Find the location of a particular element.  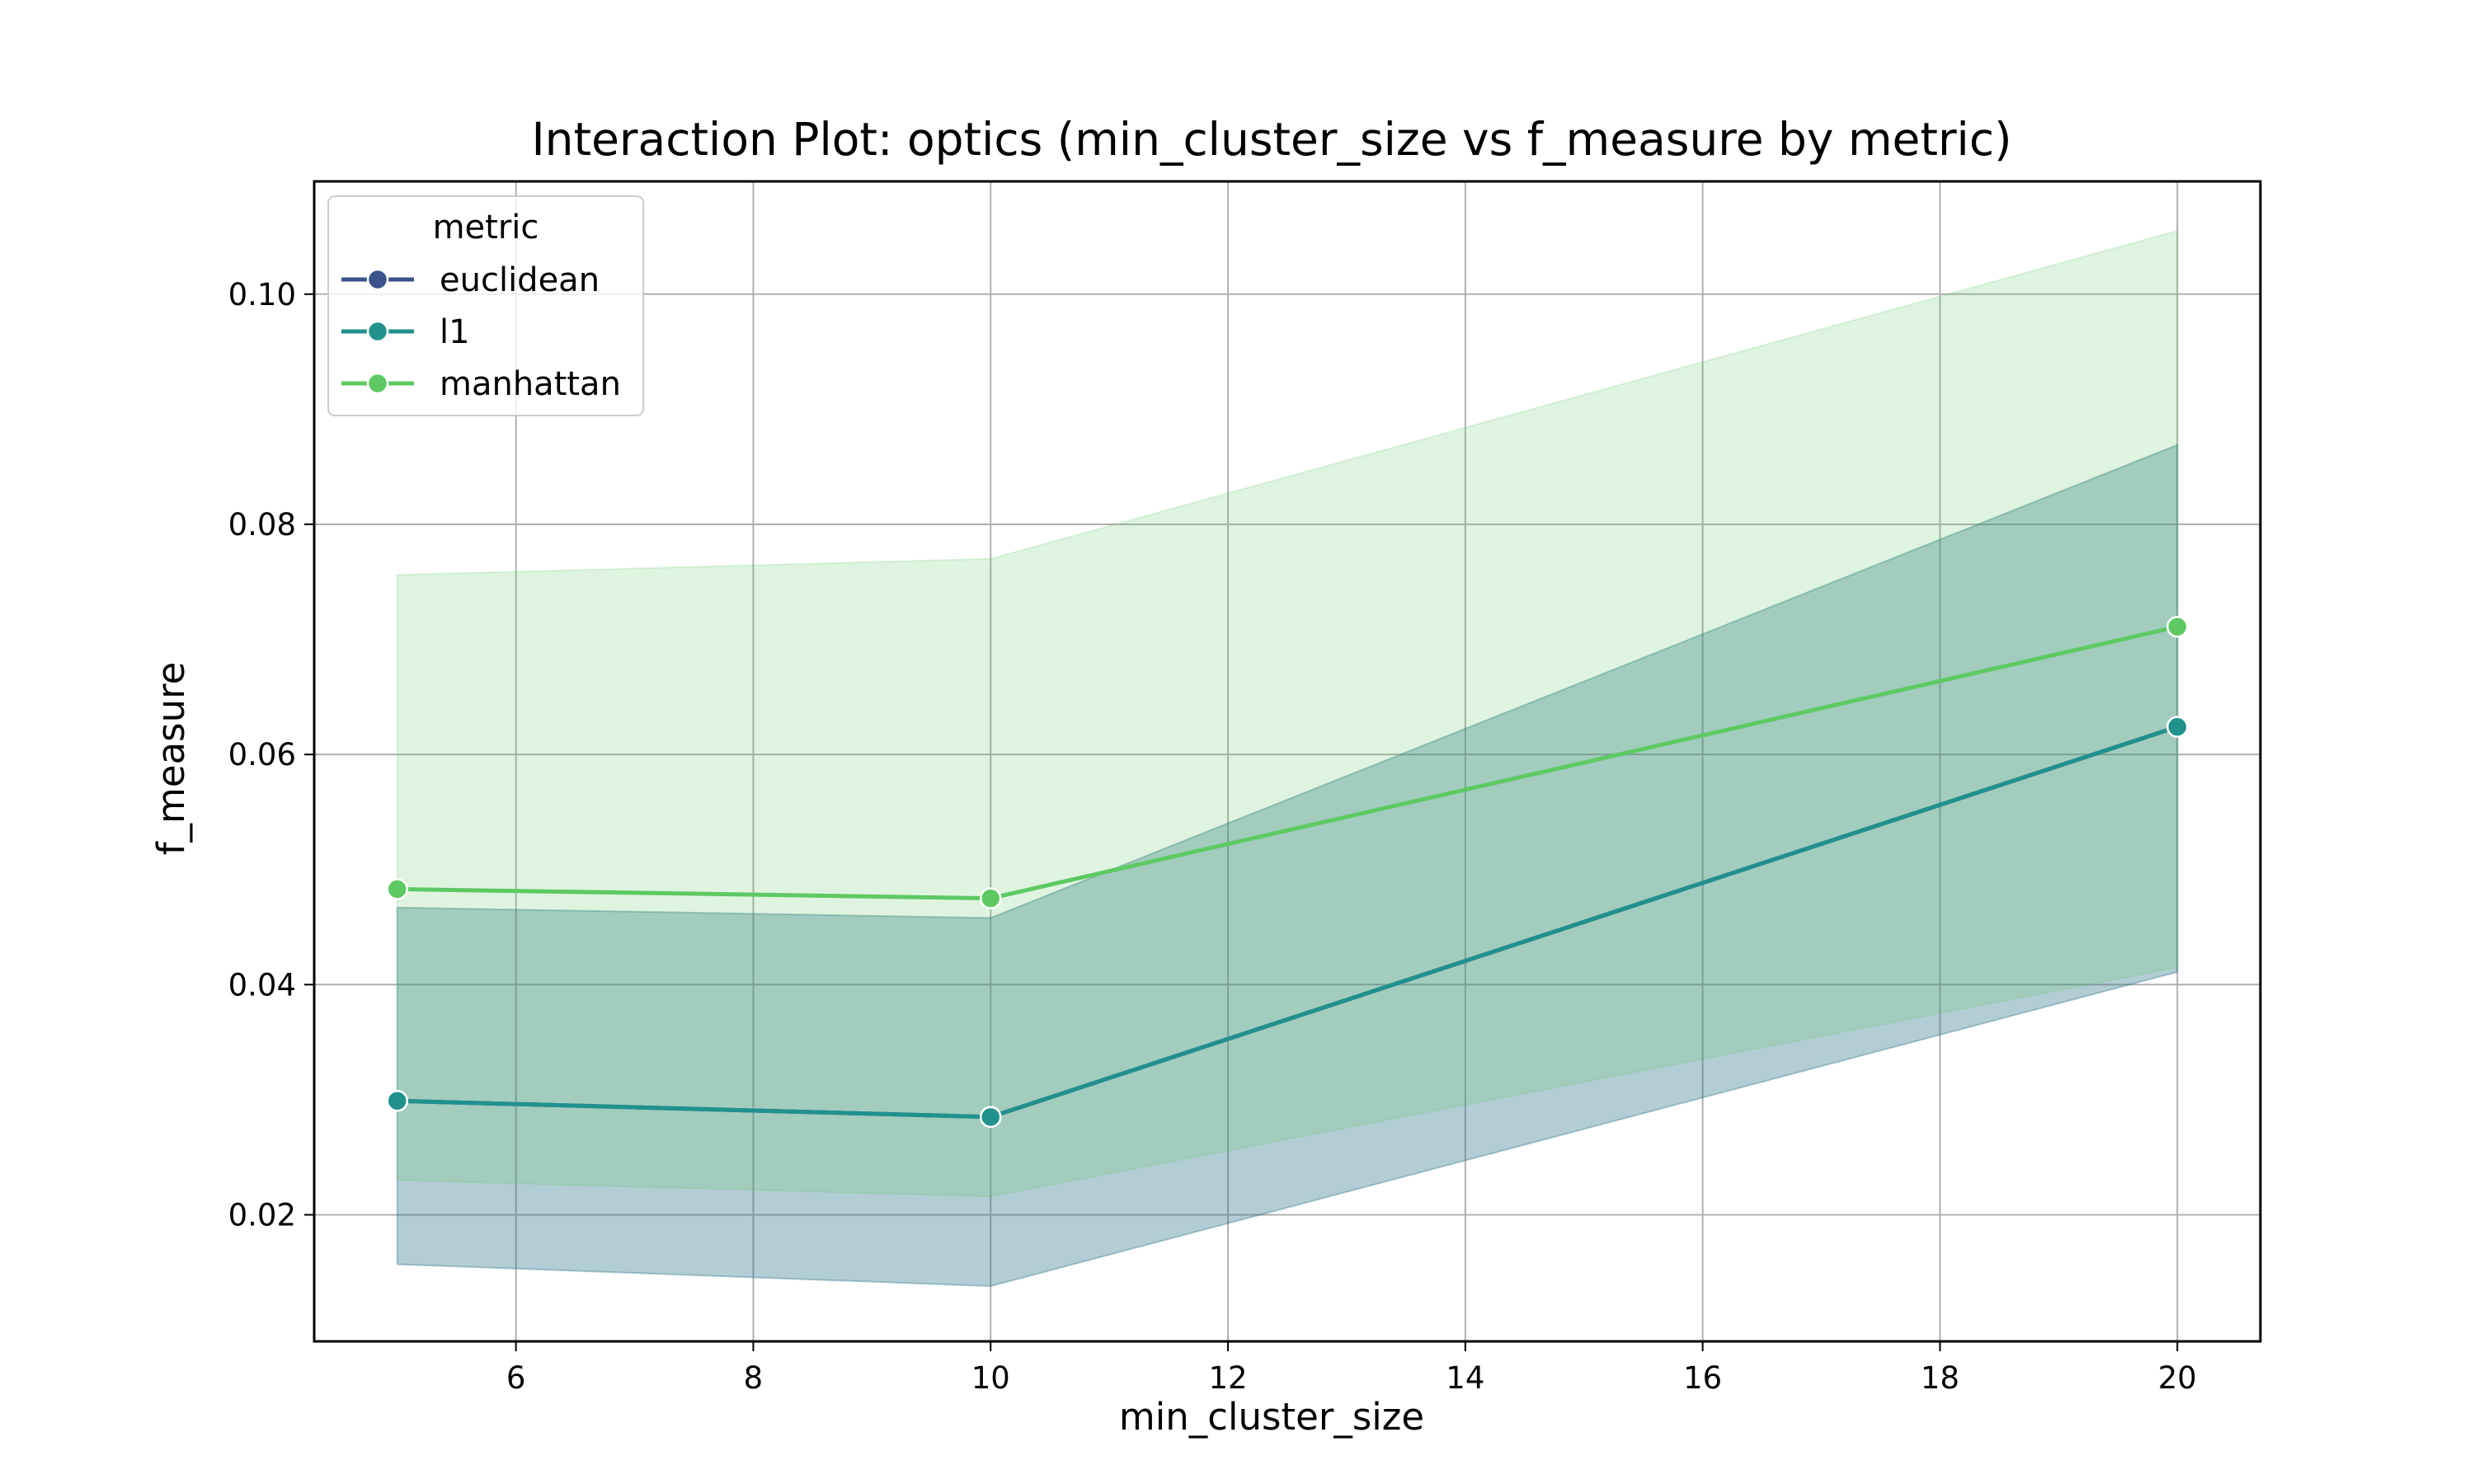

y-tick-label: 0.10 is located at coordinates (262, 294).